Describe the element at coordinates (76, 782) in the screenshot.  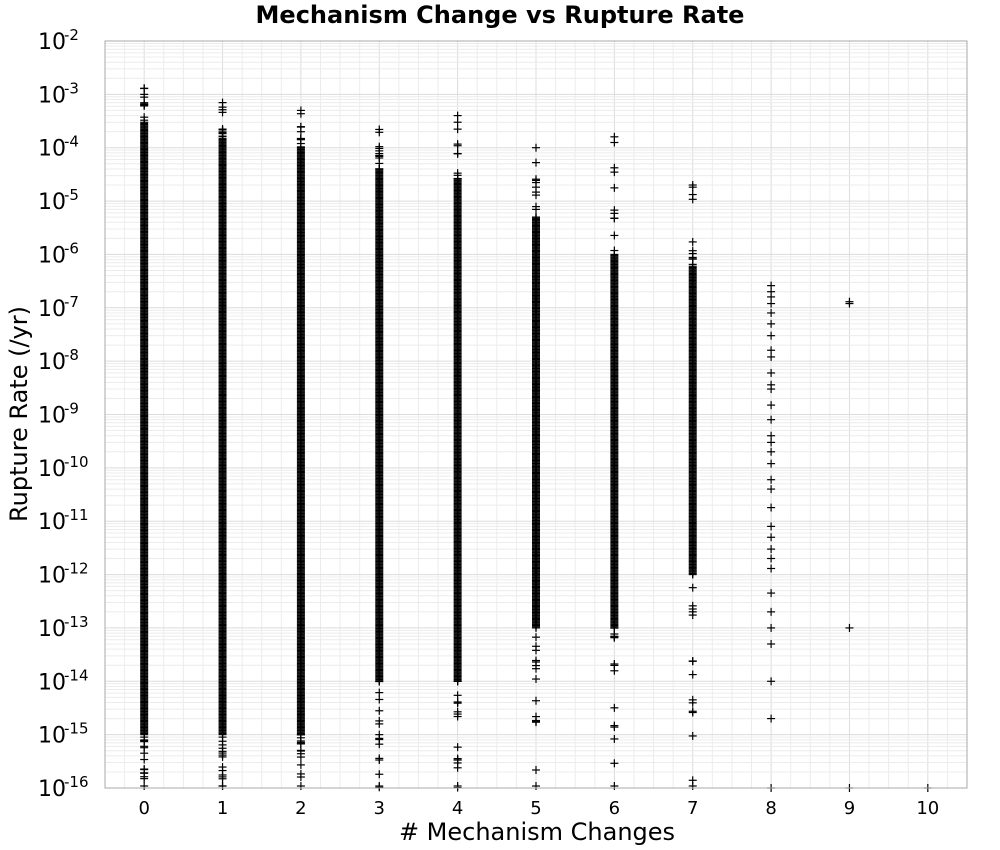
I see `y-tick-exponent: -16` at that location.